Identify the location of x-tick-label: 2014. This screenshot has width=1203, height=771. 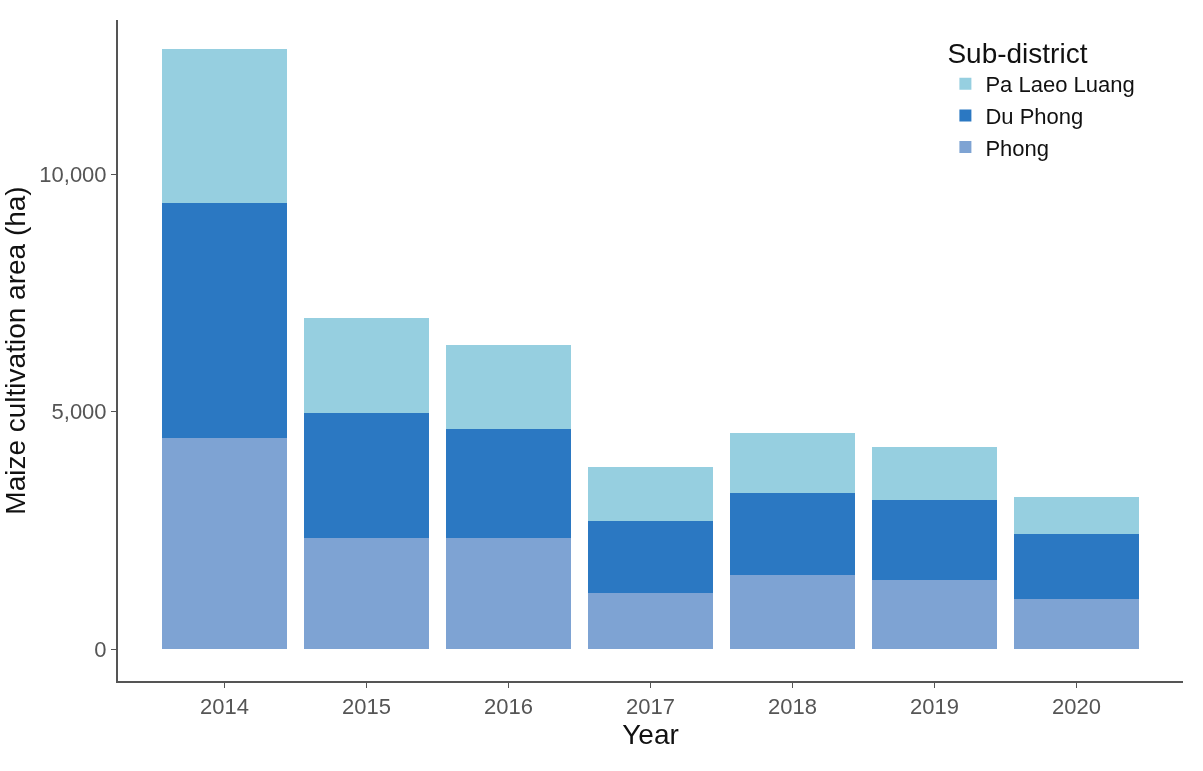
(224, 707).